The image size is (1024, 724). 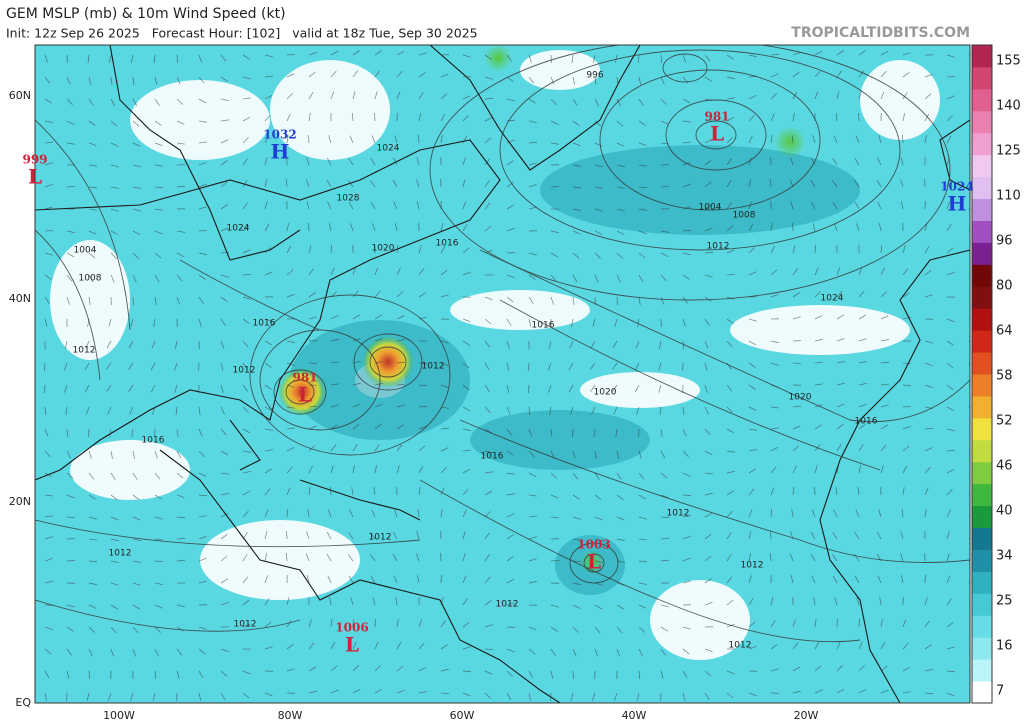 I want to click on colorbar-label: 80, so click(x=1004, y=286).